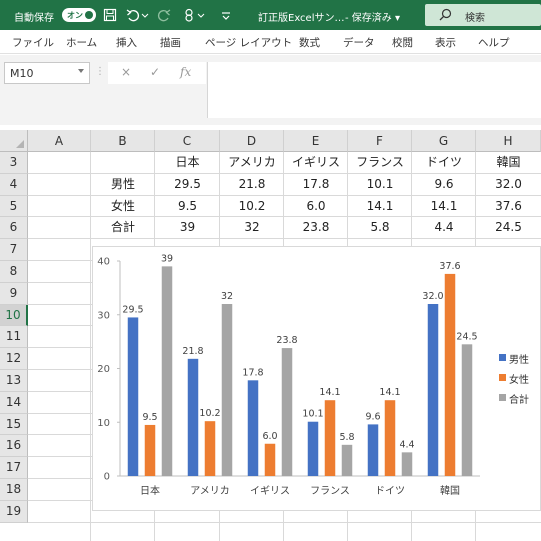 The height and width of the screenshot is (541, 541). Describe the element at coordinates (14, 381) in the screenshot. I see `row-header-13: 13` at that location.